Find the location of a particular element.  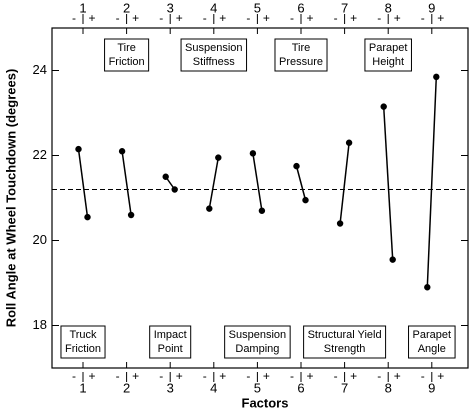

factor-label: Structural Yield Strength is located at coordinates (345, 342).